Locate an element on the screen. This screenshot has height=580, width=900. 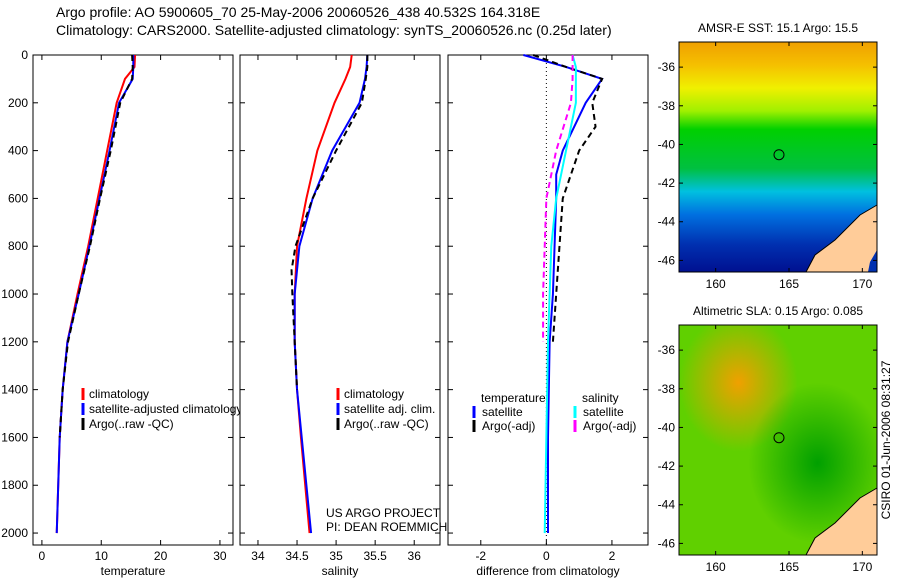
x-axis-label: salinity is located at coordinates (340, 571).